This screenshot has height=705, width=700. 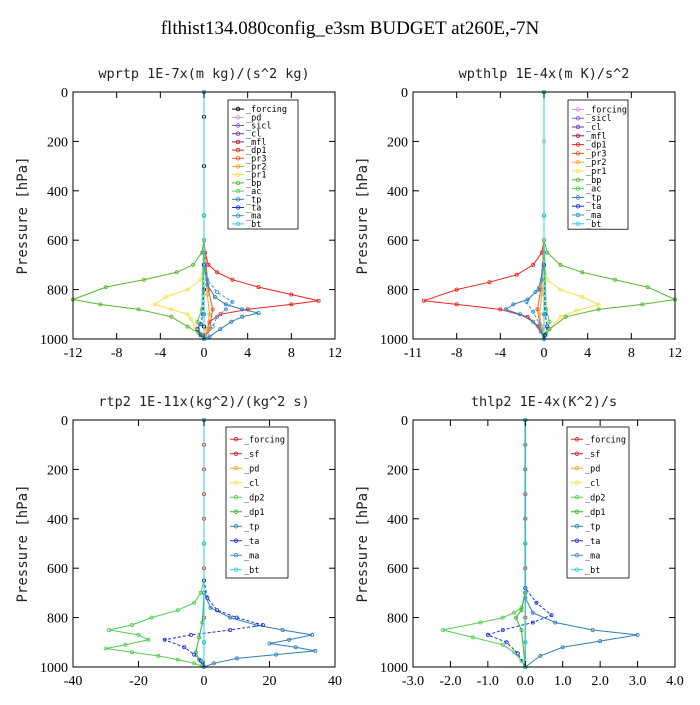 I want to click on legend-label: _ac, so click(x=593, y=190).